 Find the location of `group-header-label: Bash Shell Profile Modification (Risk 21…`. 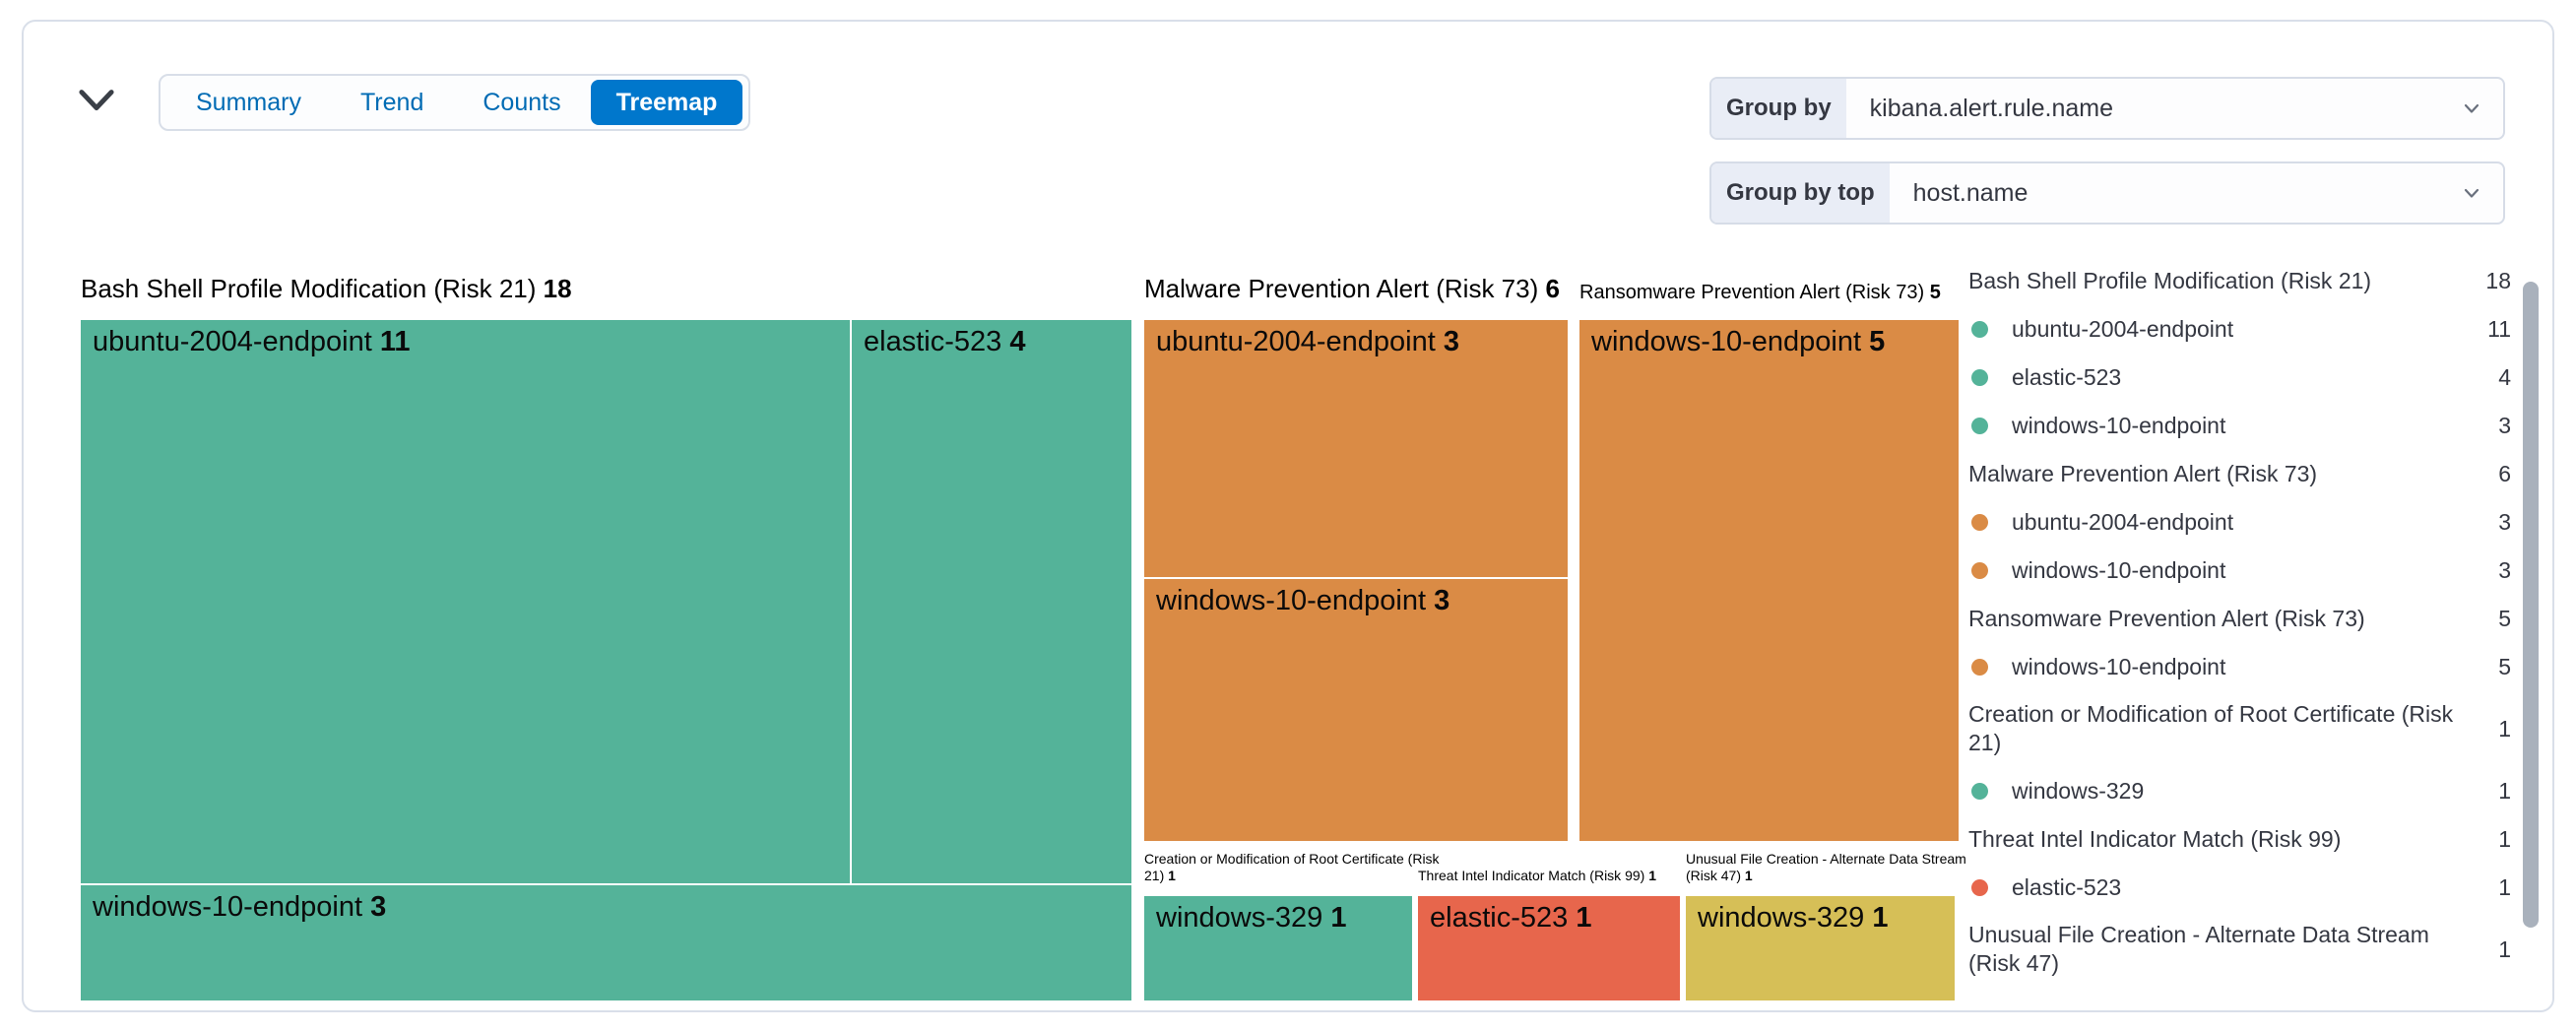

group-header-label: Bash Shell Profile Modification (Risk 21… is located at coordinates (309, 288).